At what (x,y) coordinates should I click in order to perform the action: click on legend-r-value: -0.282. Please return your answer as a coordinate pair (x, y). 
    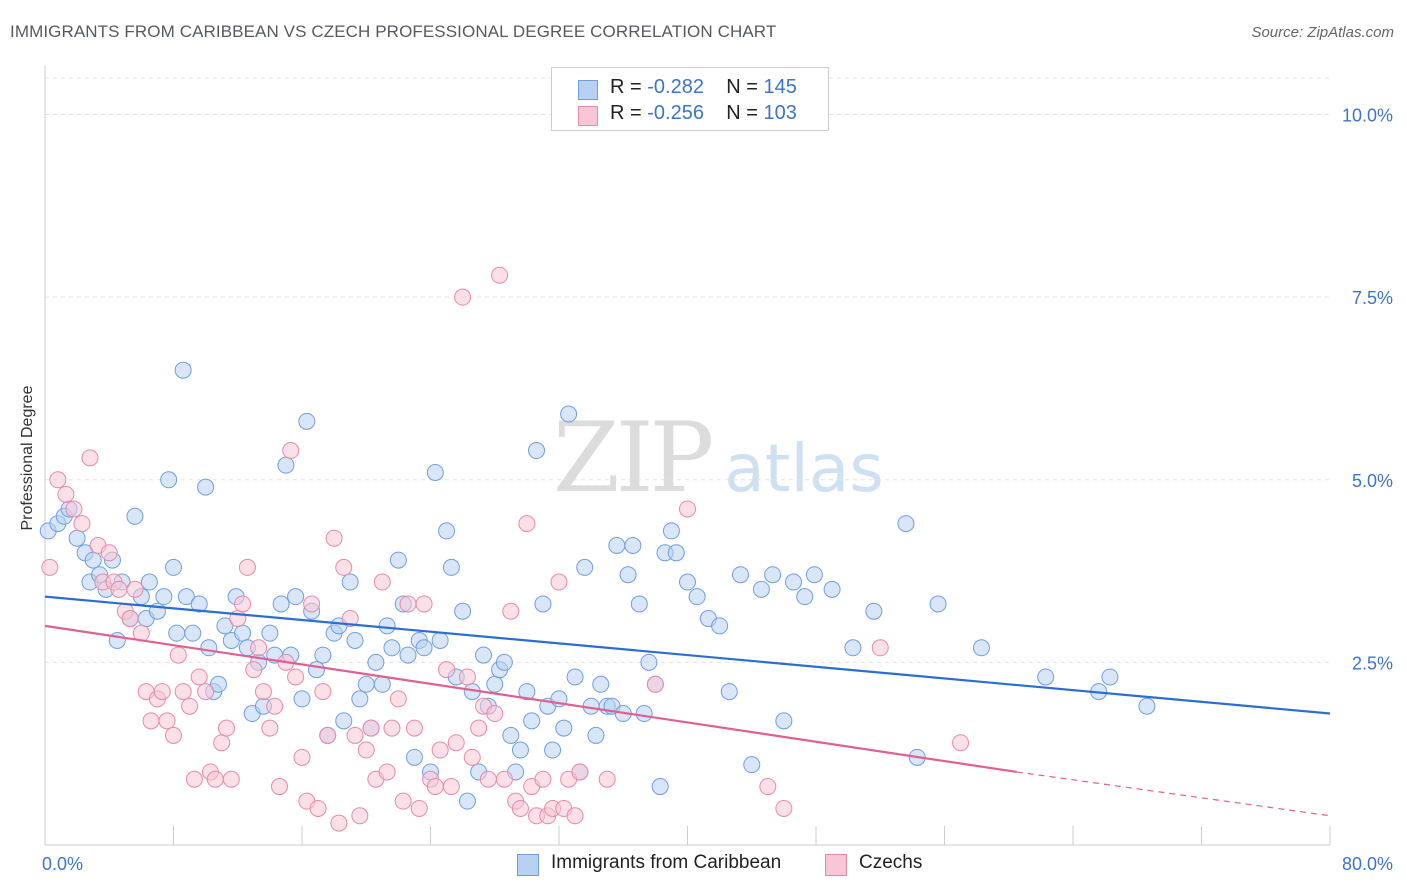
    Looking at the image, I should click on (675, 87).